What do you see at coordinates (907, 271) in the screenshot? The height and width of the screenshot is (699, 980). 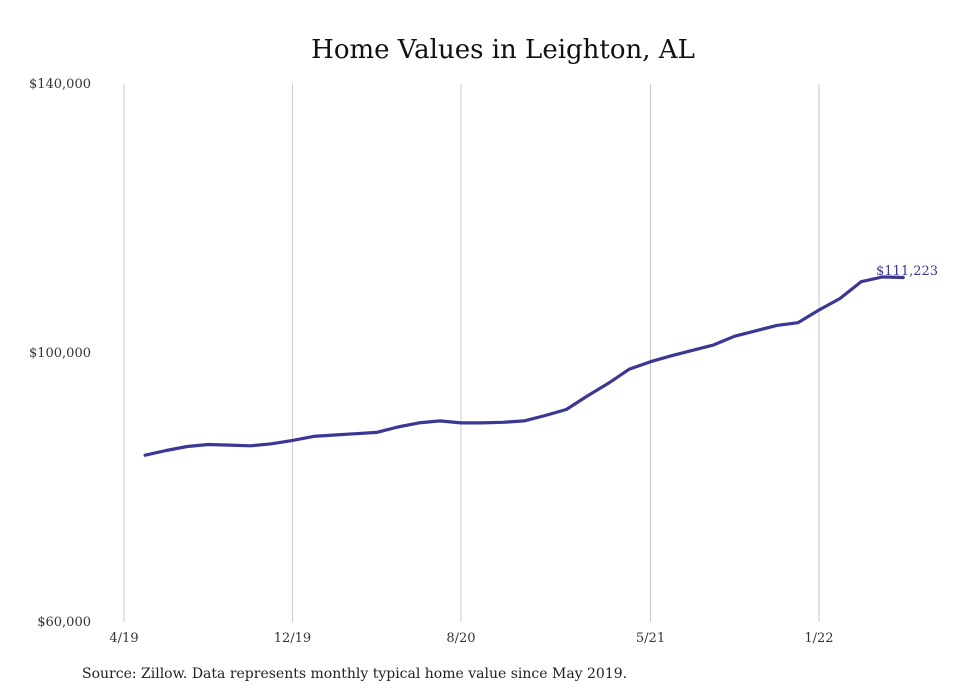 I see `end-value-label: $111,223` at bounding box center [907, 271].